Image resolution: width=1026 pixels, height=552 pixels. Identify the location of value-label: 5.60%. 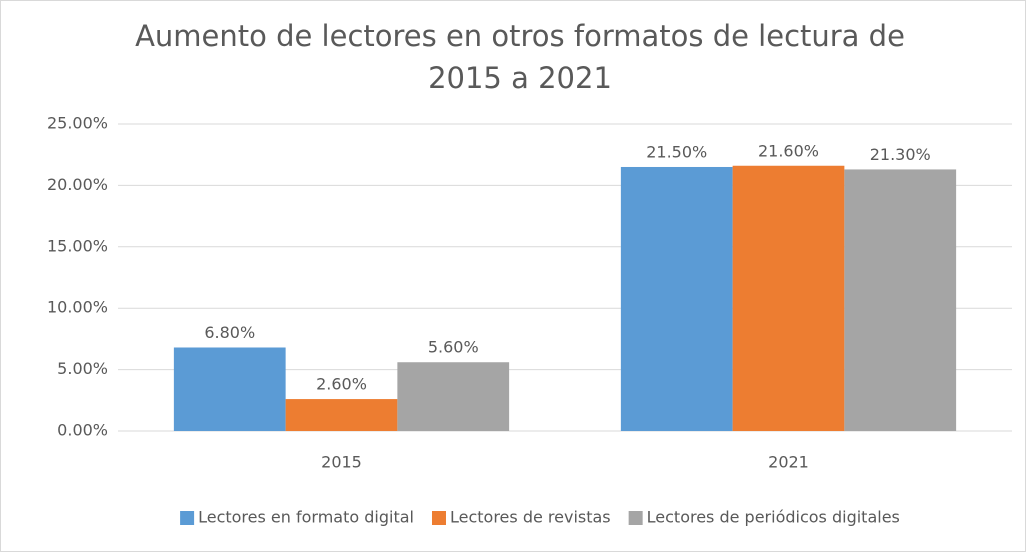
(453, 347).